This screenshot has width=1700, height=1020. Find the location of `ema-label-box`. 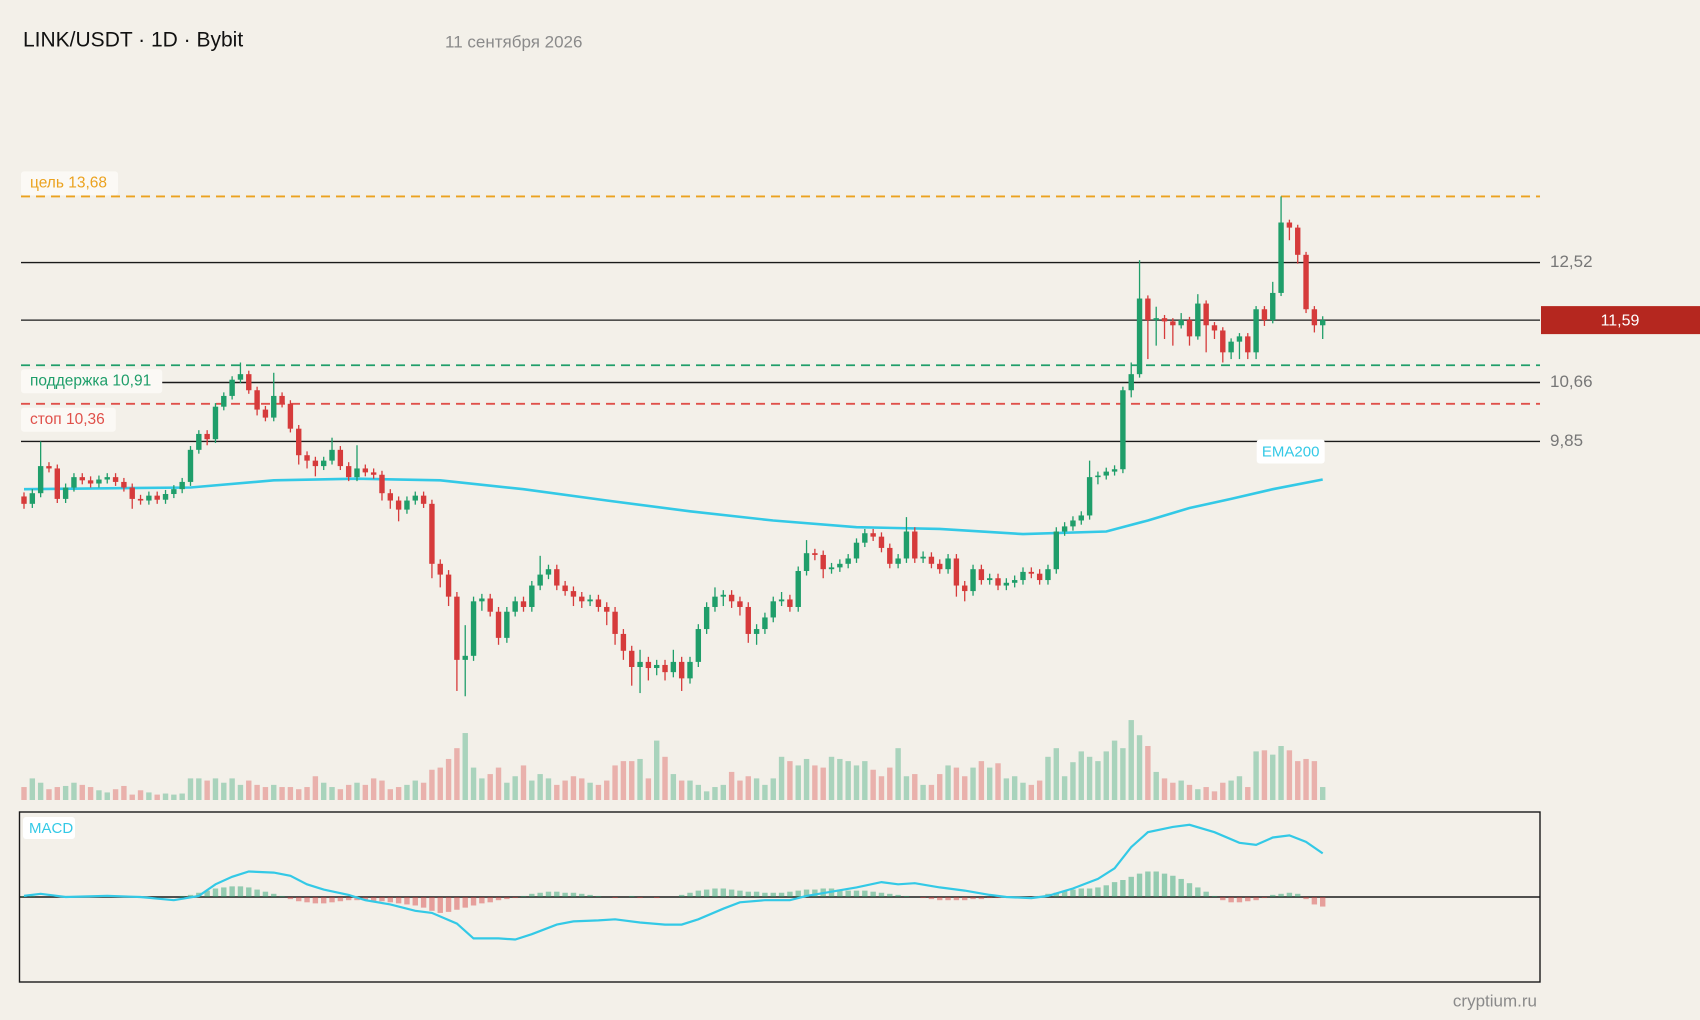

ema-label-box is located at coordinates (1290, 451).